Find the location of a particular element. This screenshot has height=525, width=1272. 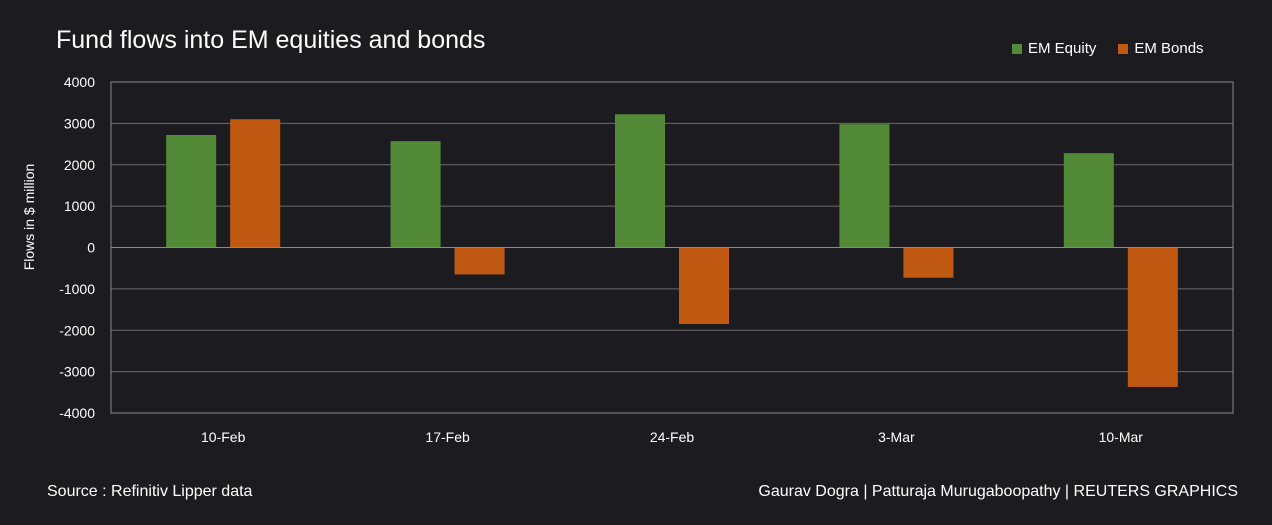

y-tick-label: -3000 is located at coordinates (77, 372).